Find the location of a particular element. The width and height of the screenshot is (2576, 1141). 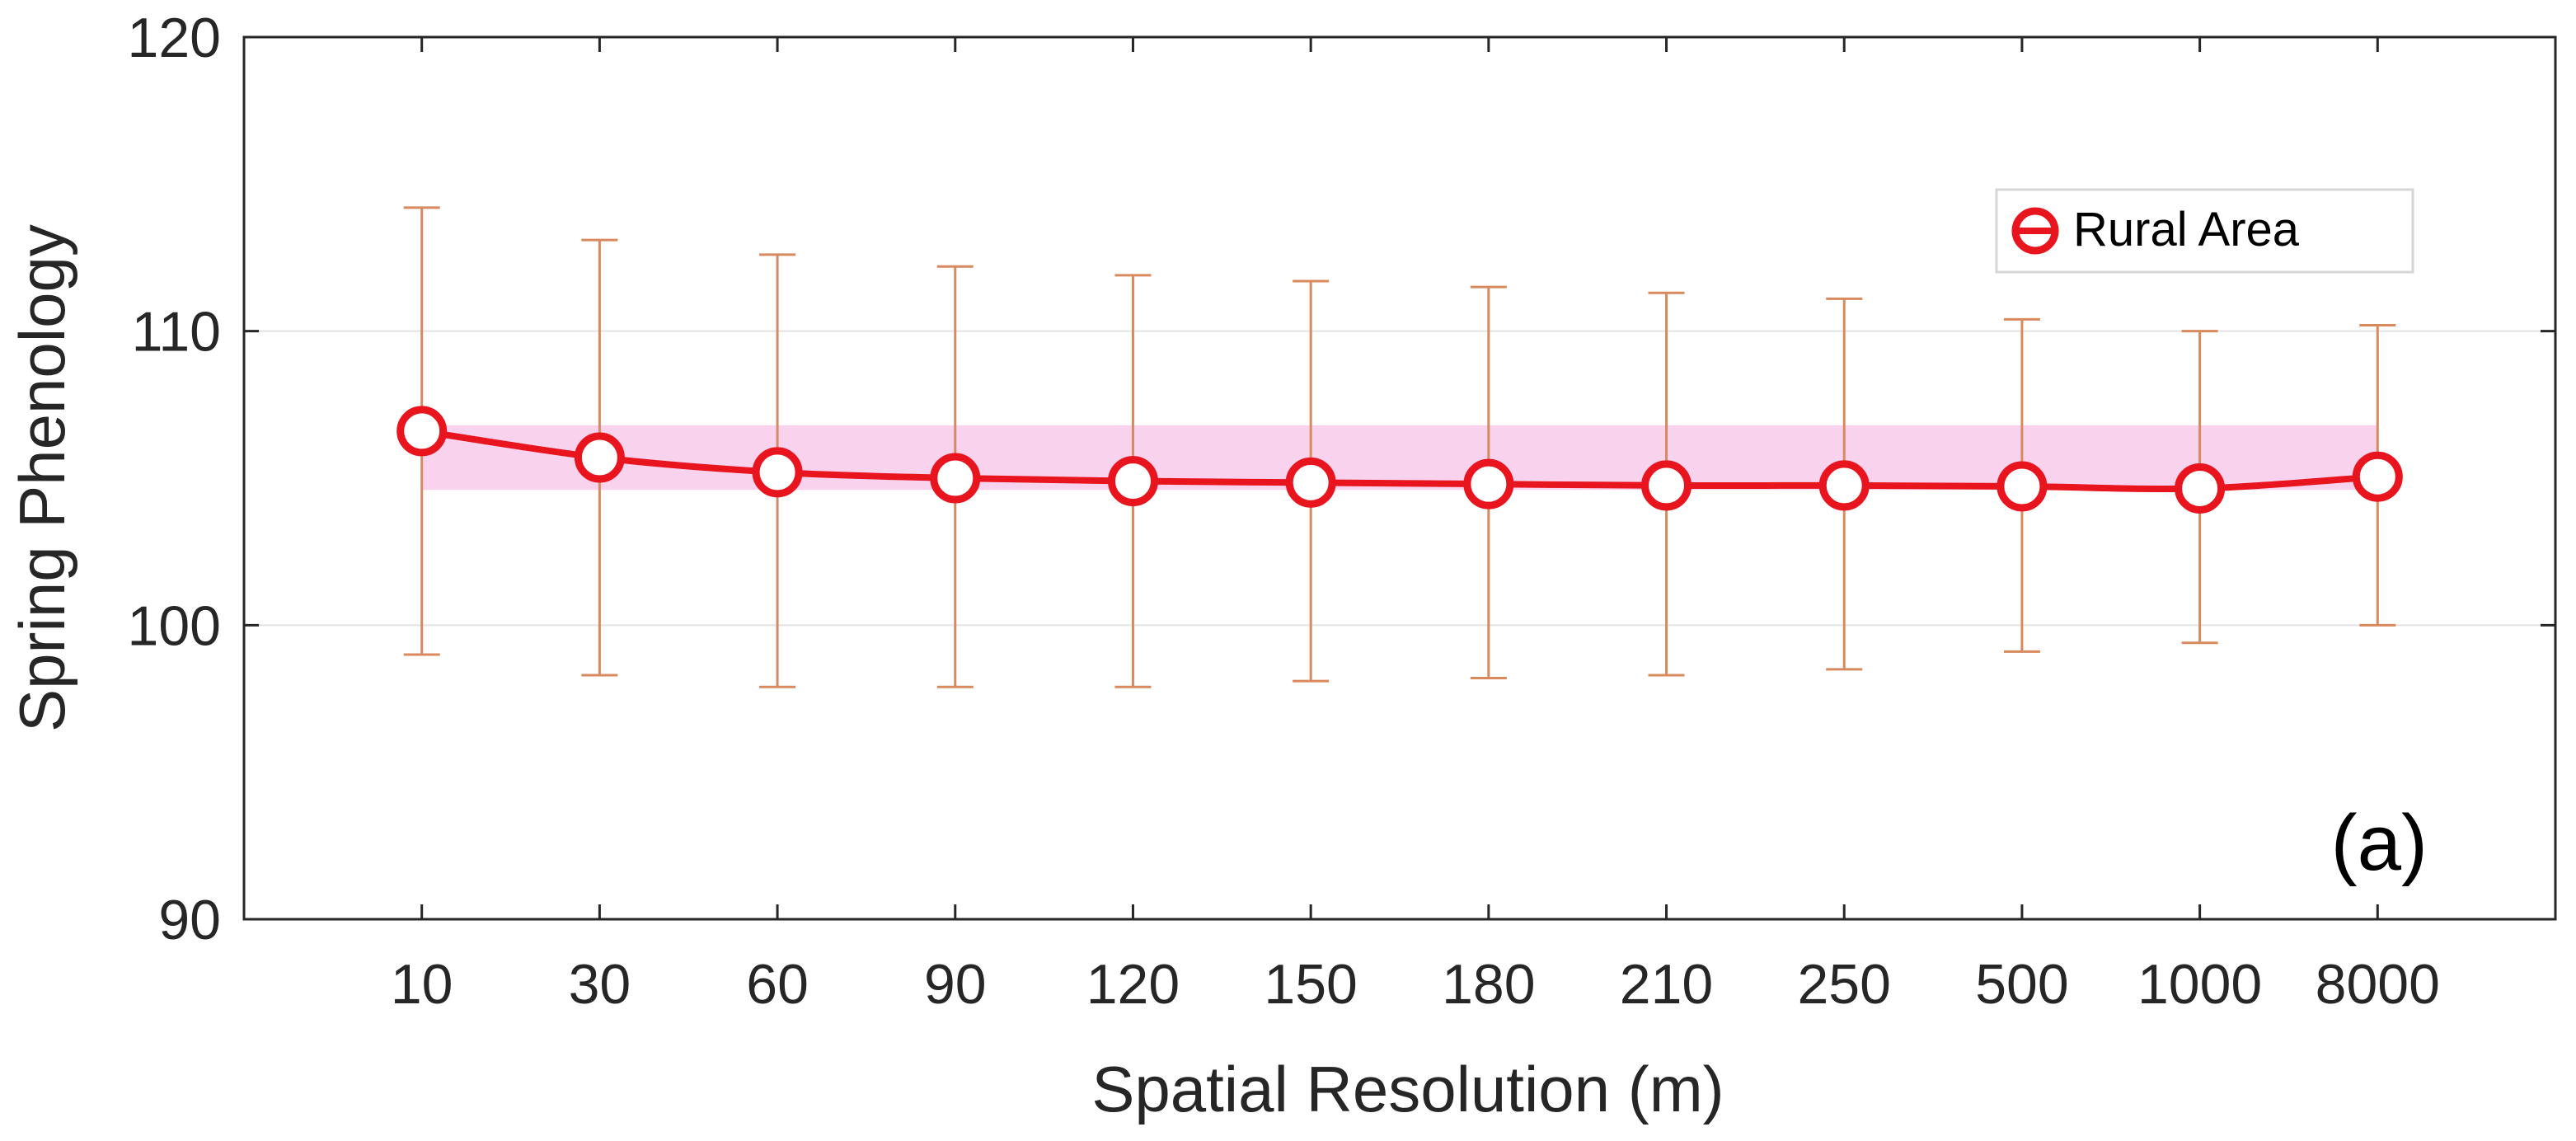

x-tick-label: 210 is located at coordinates (1666, 984).